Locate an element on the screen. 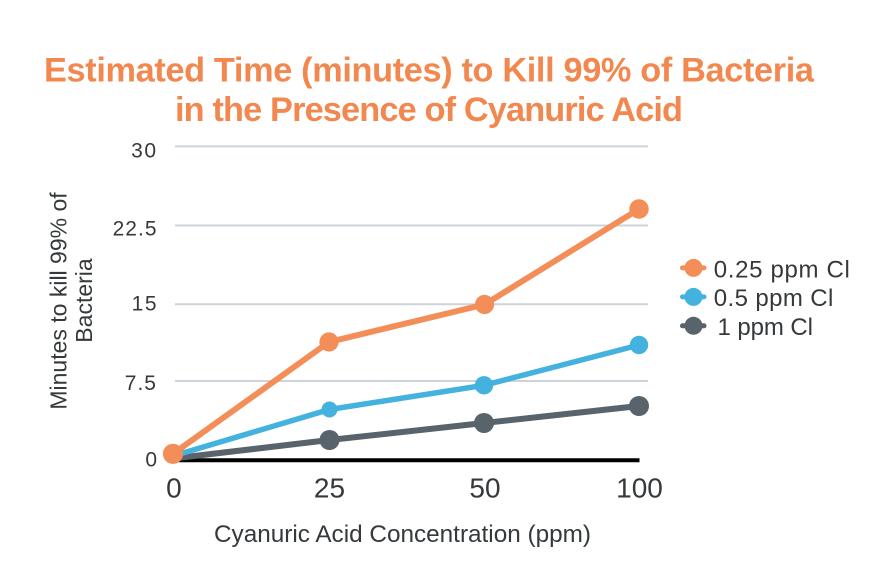 Image resolution: width=876 pixels, height=584 pixels. svg-text:in the Presence of Cyanuric Ac: in the Presence of Cyanuric Acid is located at coordinates (429, 110).